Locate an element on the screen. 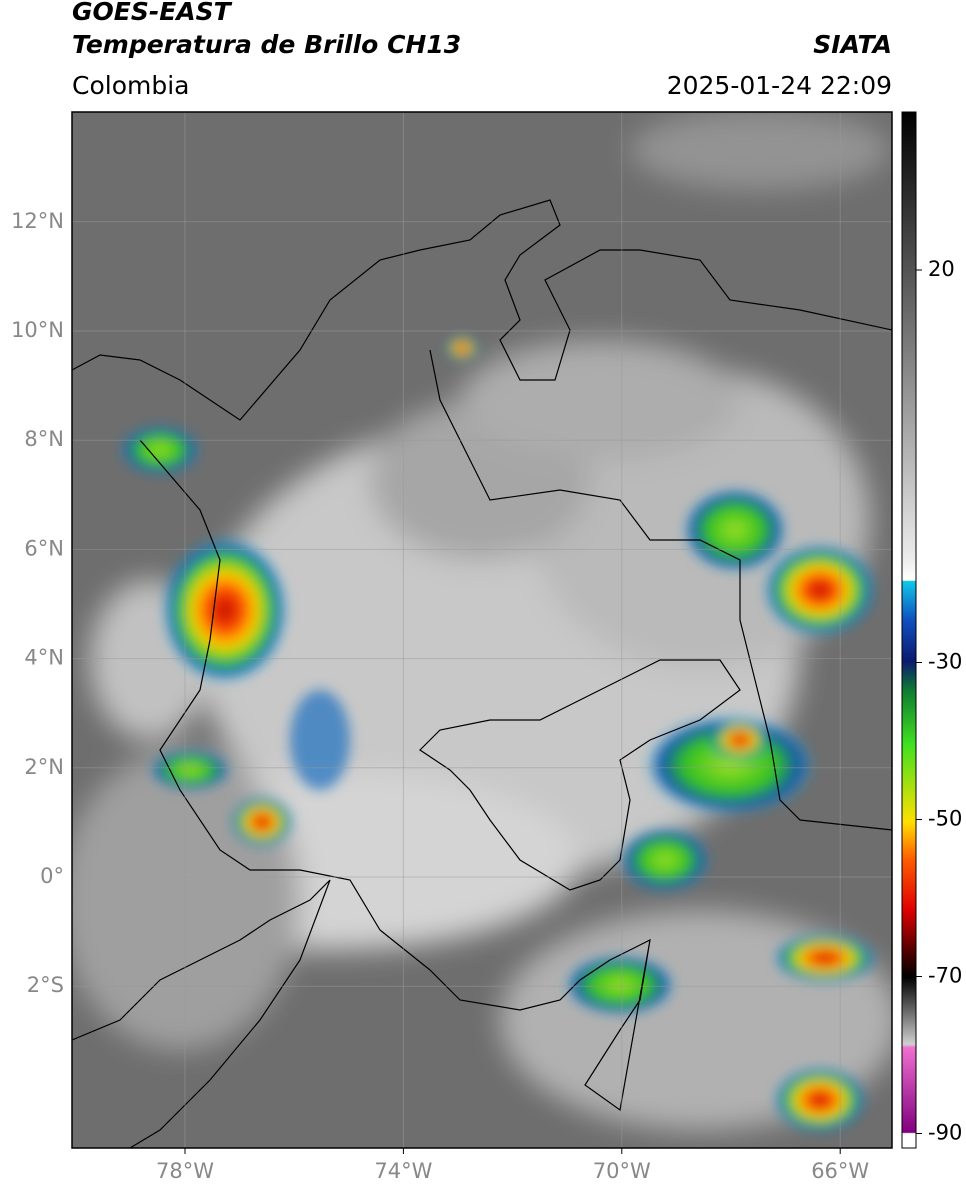 Image resolution: width=966 pixels, height=1194 pixels. lon-label: 74°W is located at coordinates (403, 1171).